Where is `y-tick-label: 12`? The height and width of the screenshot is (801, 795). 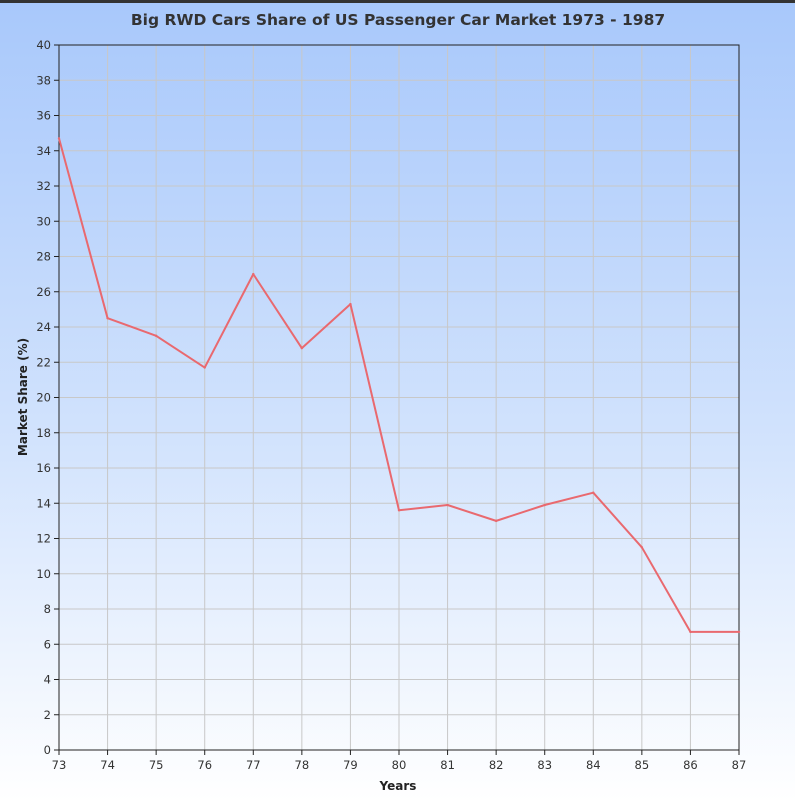 y-tick-label: 12 is located at coordinates (43, 539).